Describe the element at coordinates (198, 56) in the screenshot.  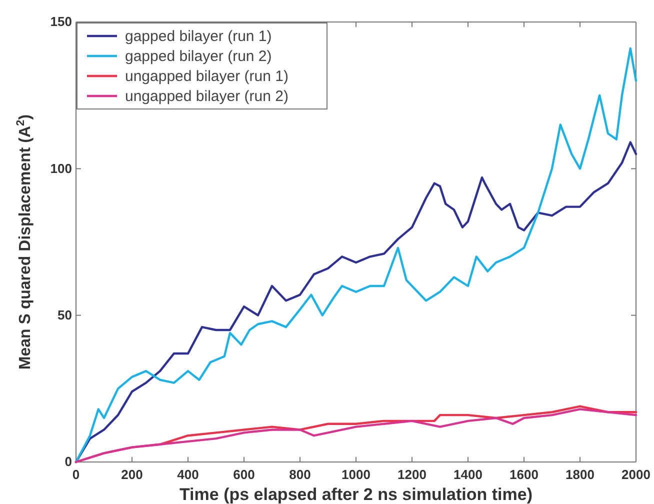
I see `legend-label: gapped bilayer (run 2)` at that location.